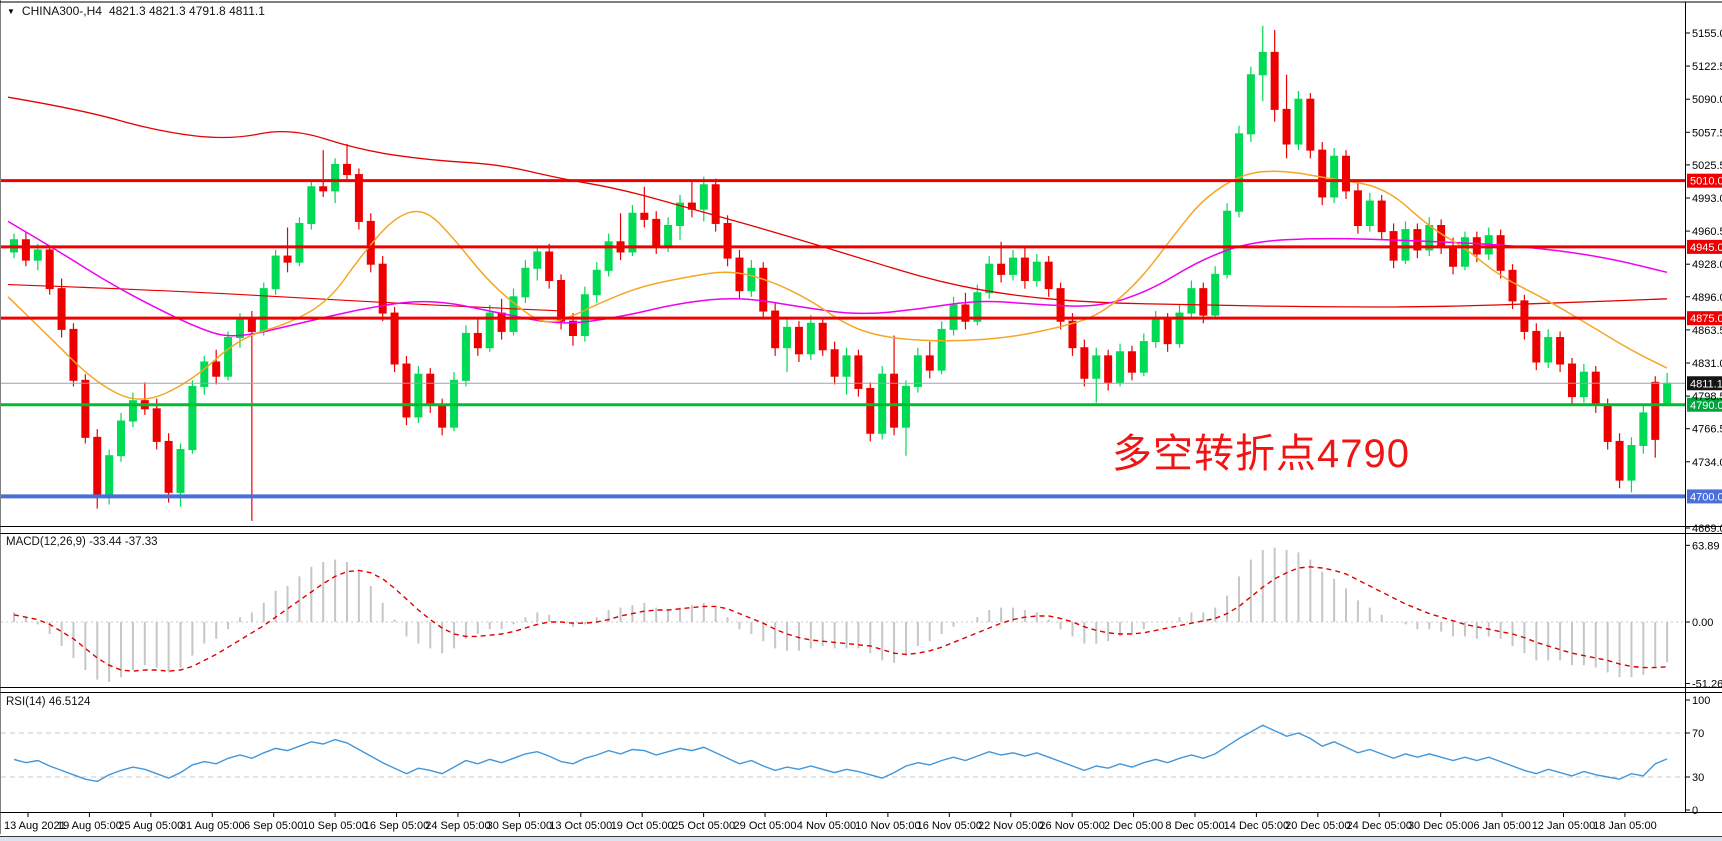  Describe the element at coordinates (1379, 826) in the screenshot. I see `time-tick-label: 24 Dec 05:00` at that location.